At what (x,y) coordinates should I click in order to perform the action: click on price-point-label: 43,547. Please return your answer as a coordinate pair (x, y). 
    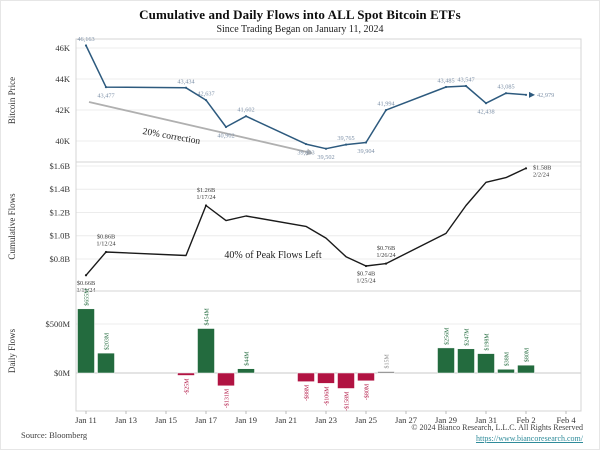
    Looking at the image, I should click on (465, 80).